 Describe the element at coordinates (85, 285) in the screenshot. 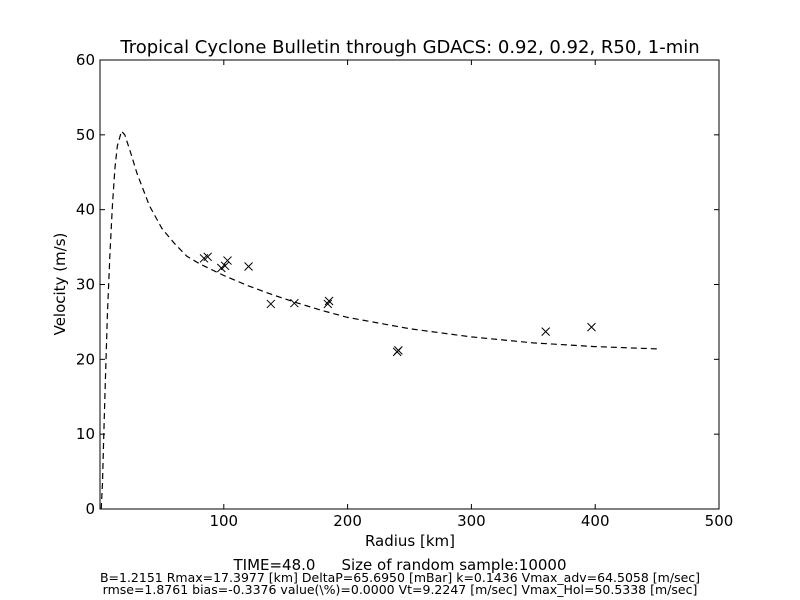

I see `y-tick-label: 30` at that location.